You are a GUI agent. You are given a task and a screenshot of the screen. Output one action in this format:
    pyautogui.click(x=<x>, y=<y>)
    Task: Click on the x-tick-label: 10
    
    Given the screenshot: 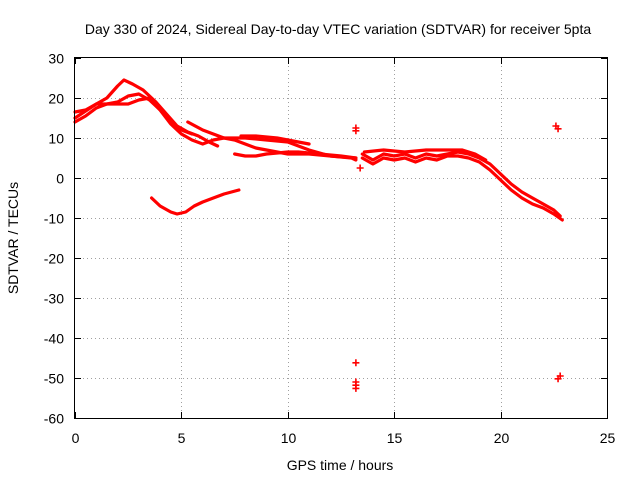 What is the action you would take?
    pyautogui.click(x=289, y=438)
    